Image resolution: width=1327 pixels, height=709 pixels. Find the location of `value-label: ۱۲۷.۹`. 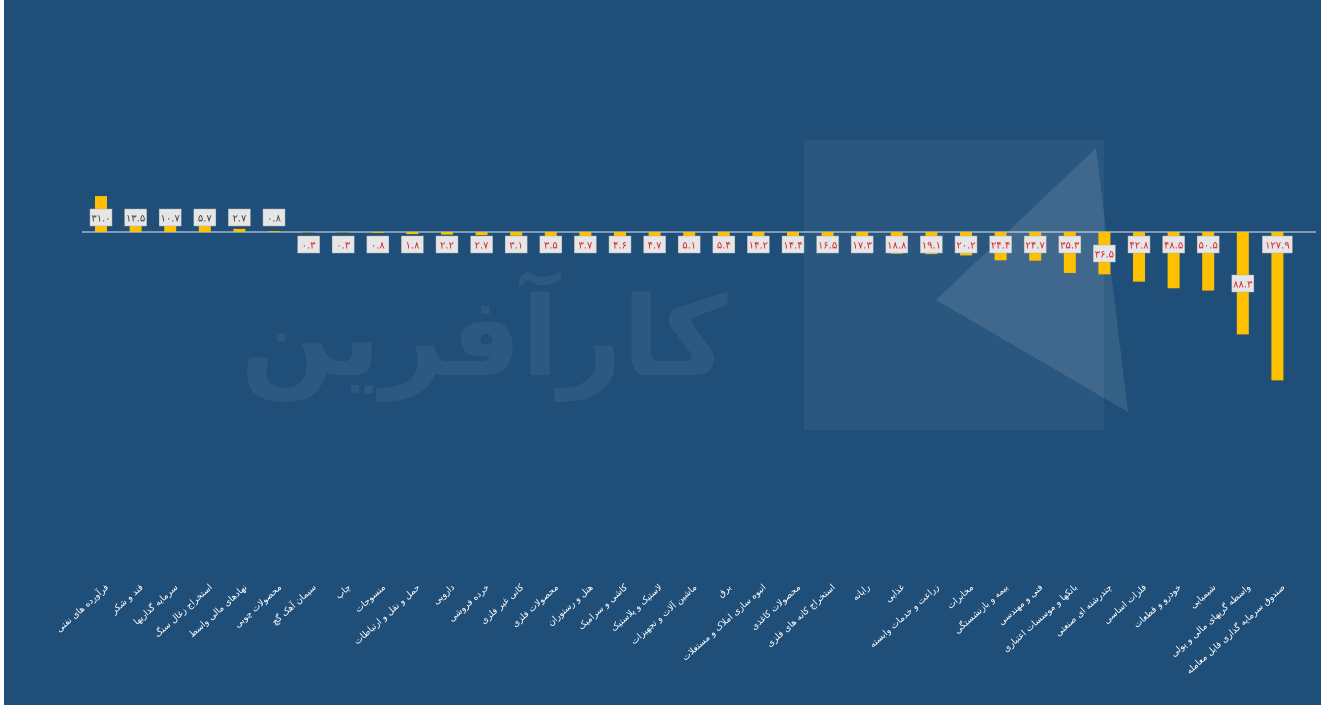

value-label: ۱۲۷.۹ is located at coordinates (1277, 246).